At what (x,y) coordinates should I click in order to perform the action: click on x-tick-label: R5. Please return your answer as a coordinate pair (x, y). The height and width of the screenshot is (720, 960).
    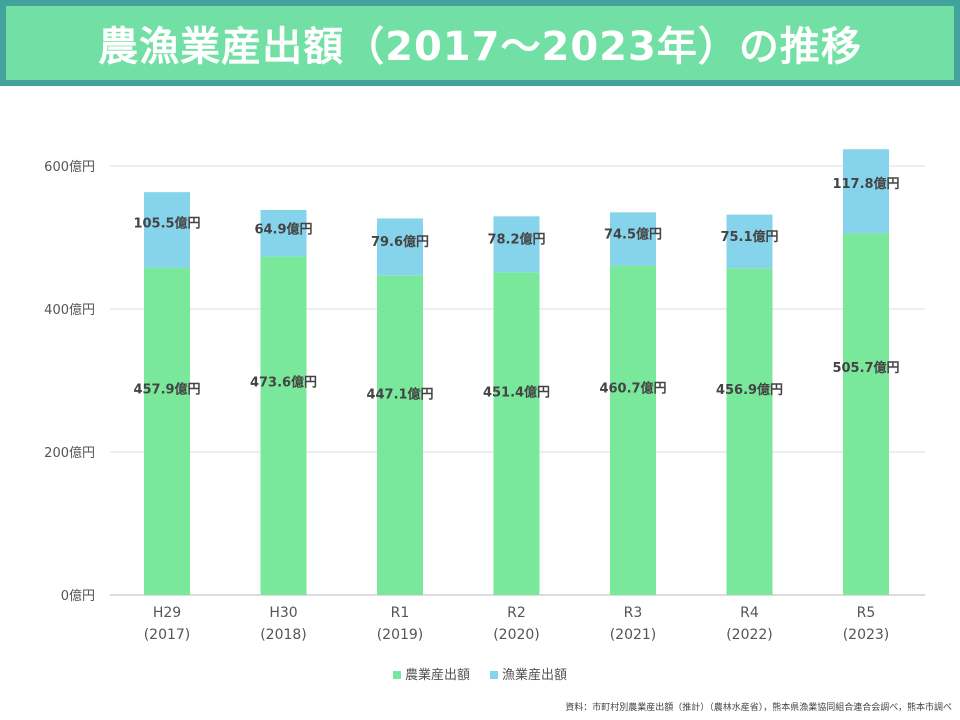
    Looking at the image, I should click on (866, 613).